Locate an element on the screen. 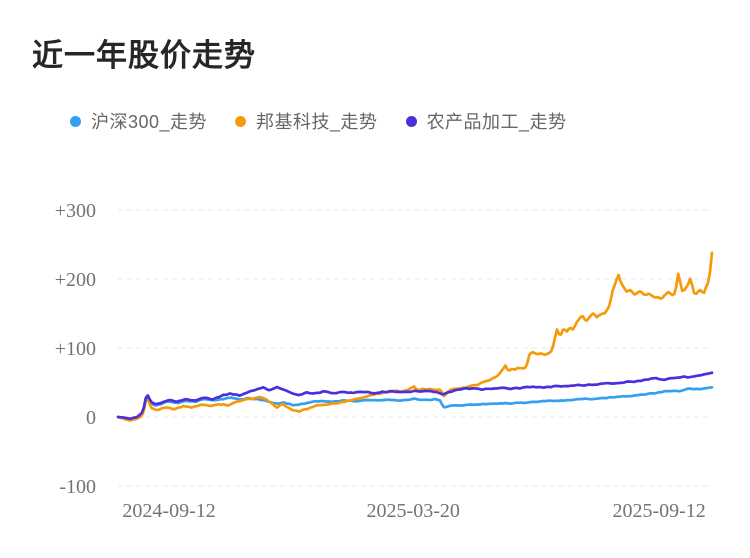  y-axis-tick-label: 0 is located at coordinates (91, 418).